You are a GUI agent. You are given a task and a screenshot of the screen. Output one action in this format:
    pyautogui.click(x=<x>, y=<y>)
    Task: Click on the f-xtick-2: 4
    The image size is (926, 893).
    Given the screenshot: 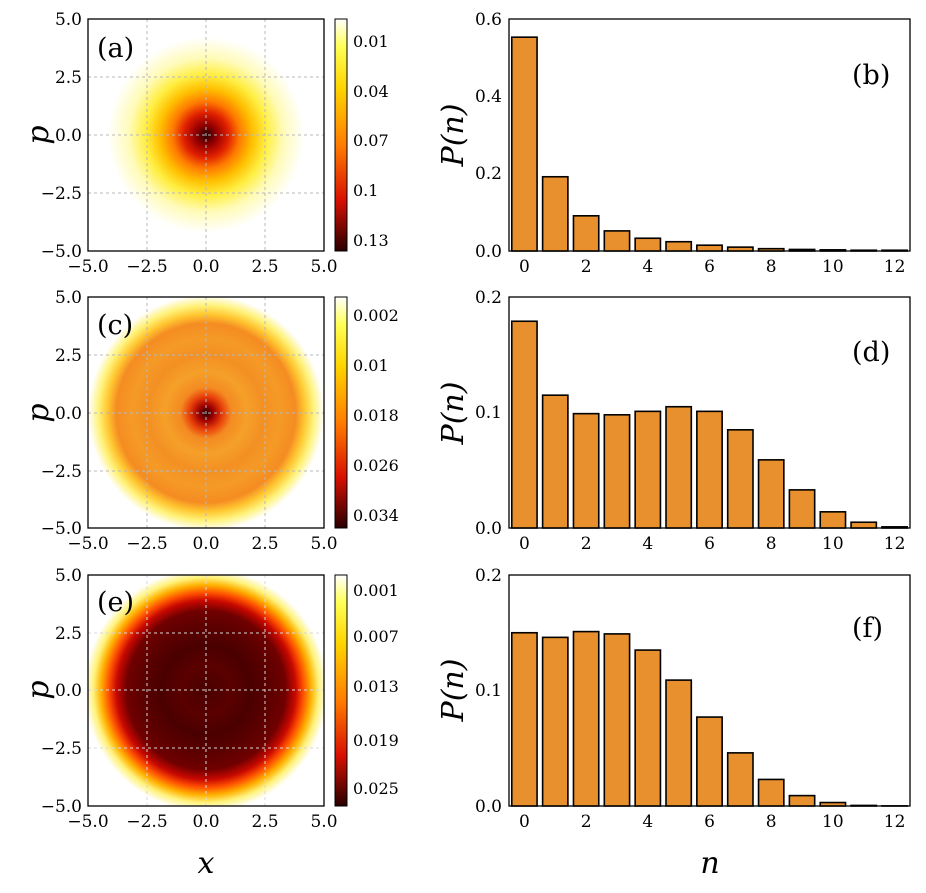 What is the action you would take?
    pyautogui.click(x=647, y=822)
    